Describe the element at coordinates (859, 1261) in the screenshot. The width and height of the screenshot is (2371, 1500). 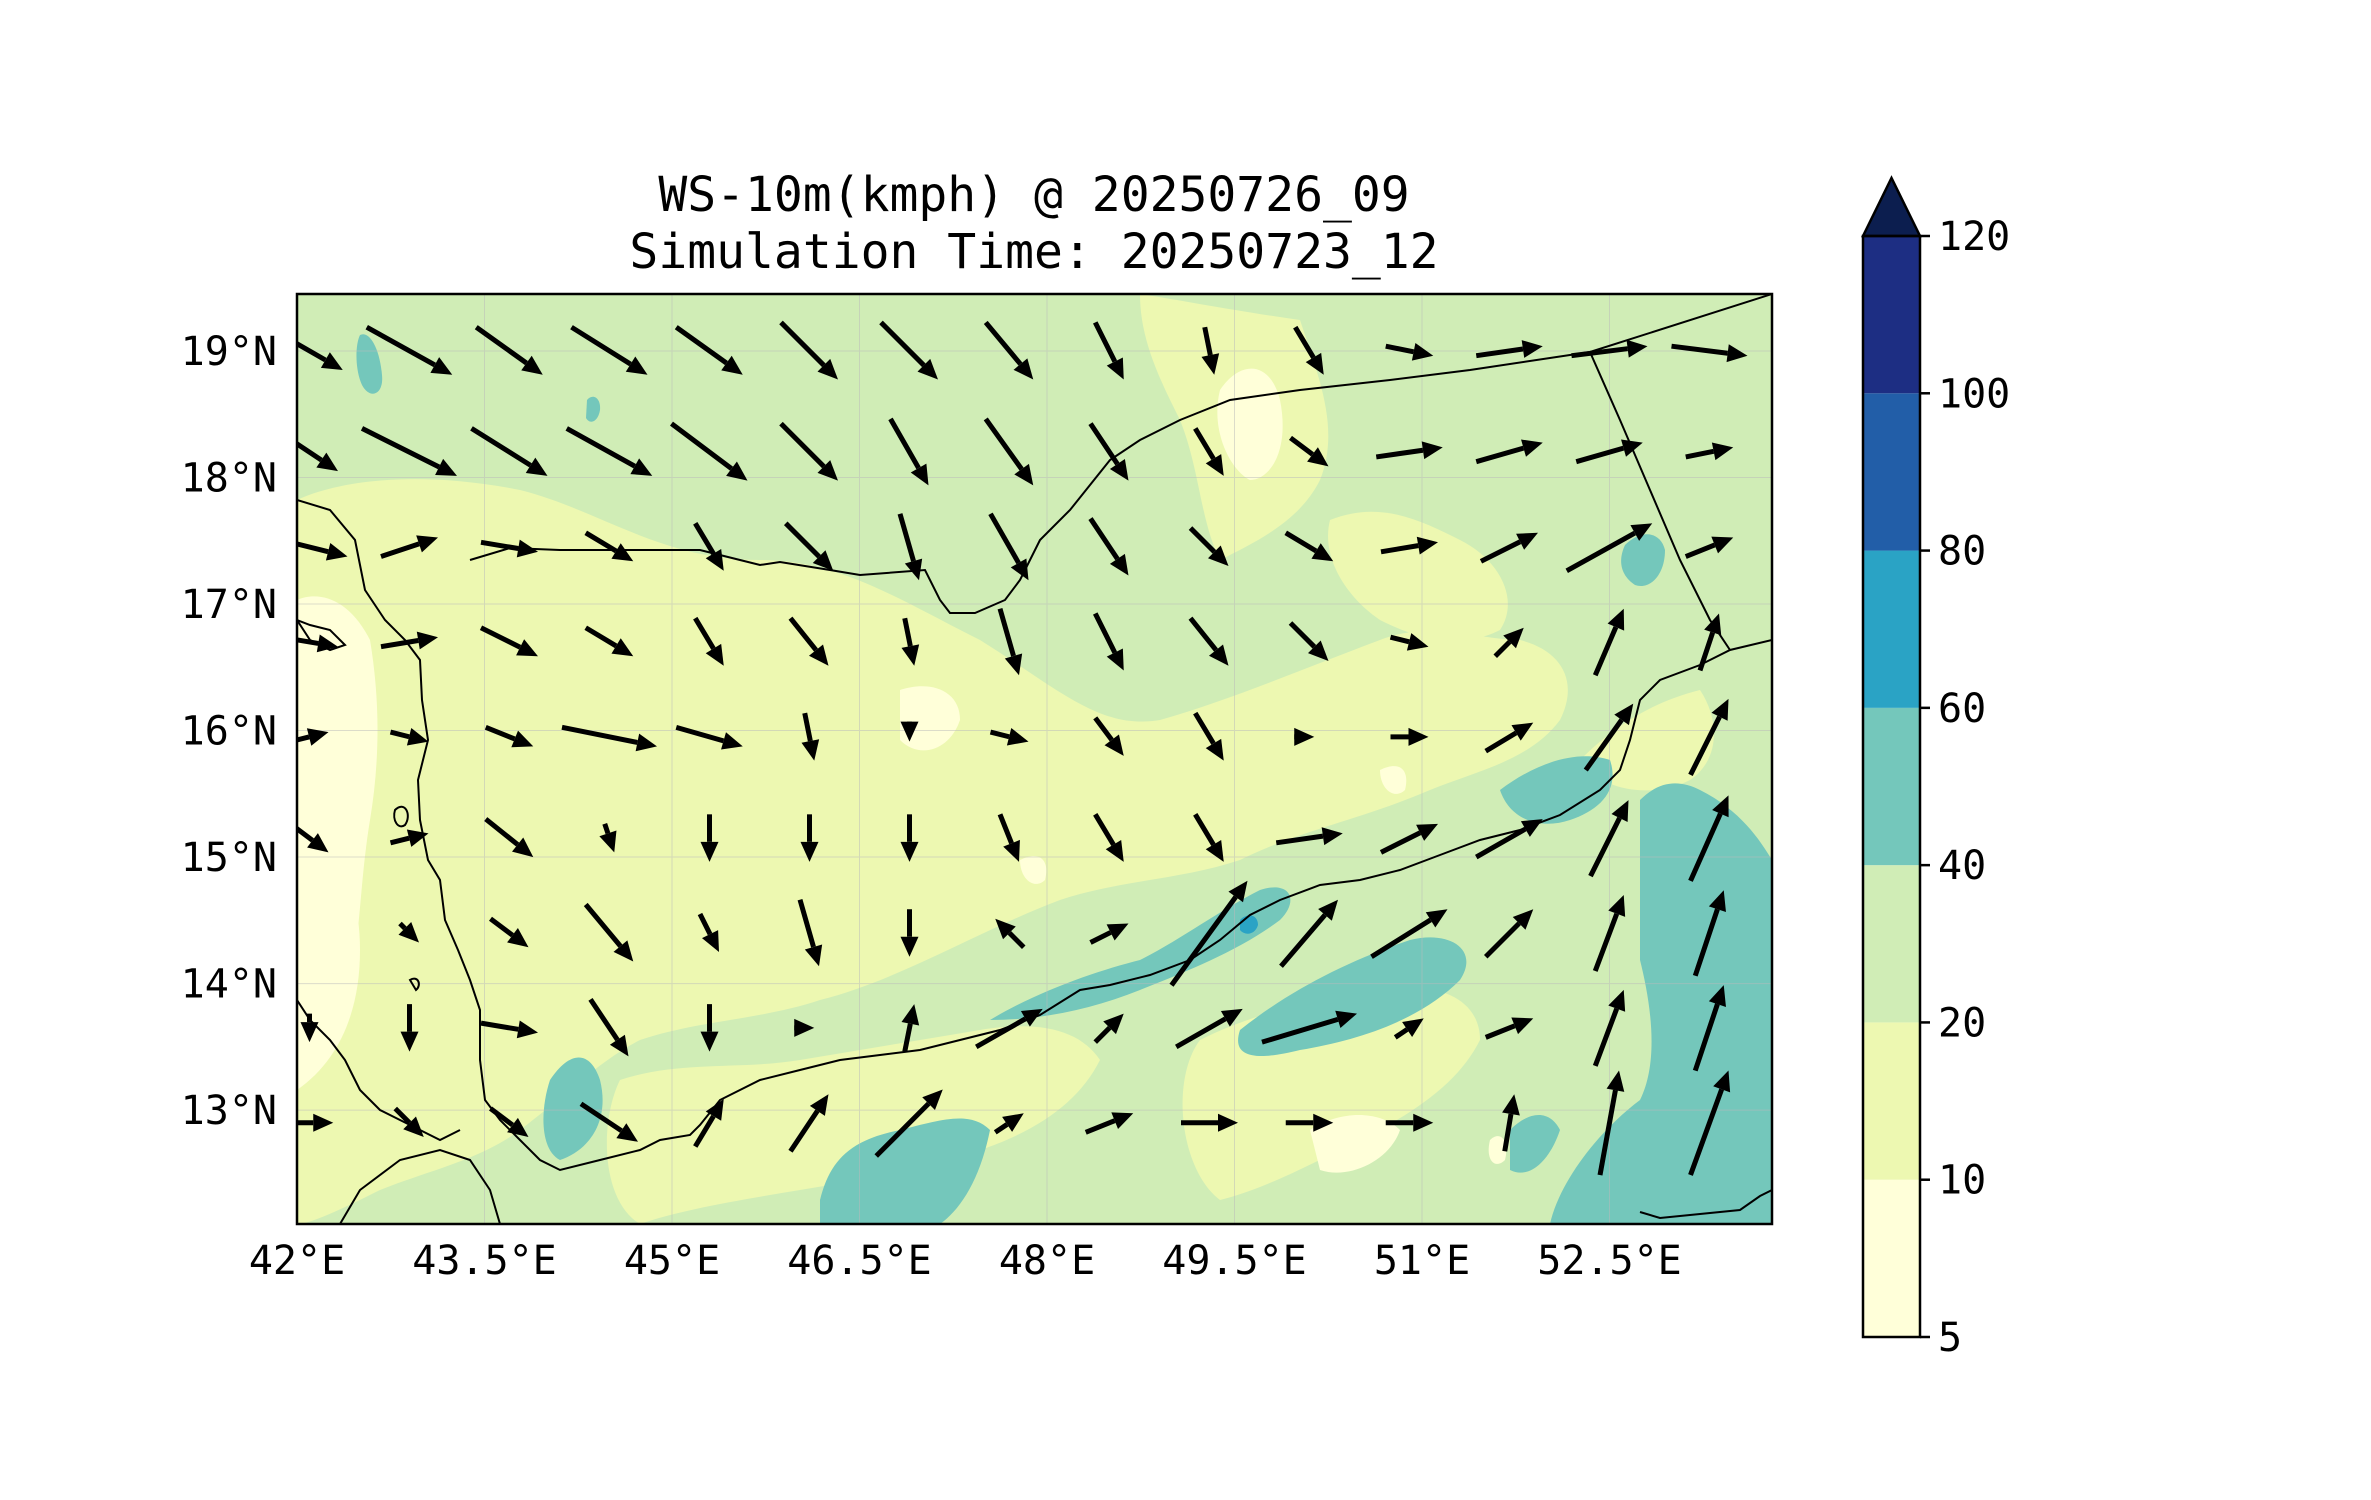
I see `lon-tick-label: 46.5°E` at that location.